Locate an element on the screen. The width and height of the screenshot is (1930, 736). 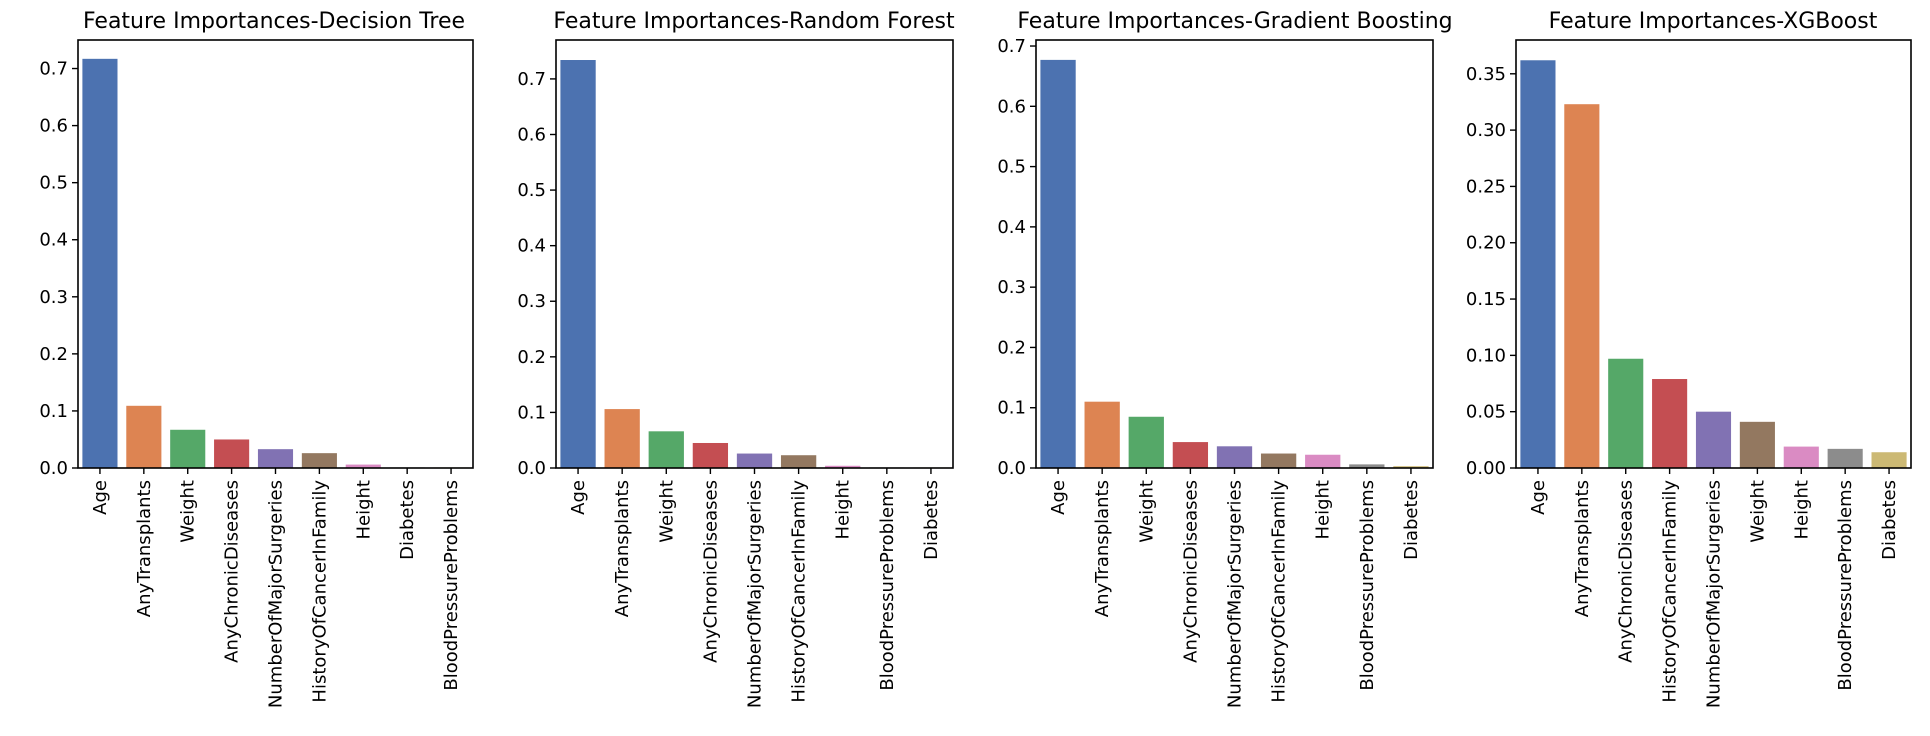
y-tick-label: 0.05 is located at coordinates (1486, 412).